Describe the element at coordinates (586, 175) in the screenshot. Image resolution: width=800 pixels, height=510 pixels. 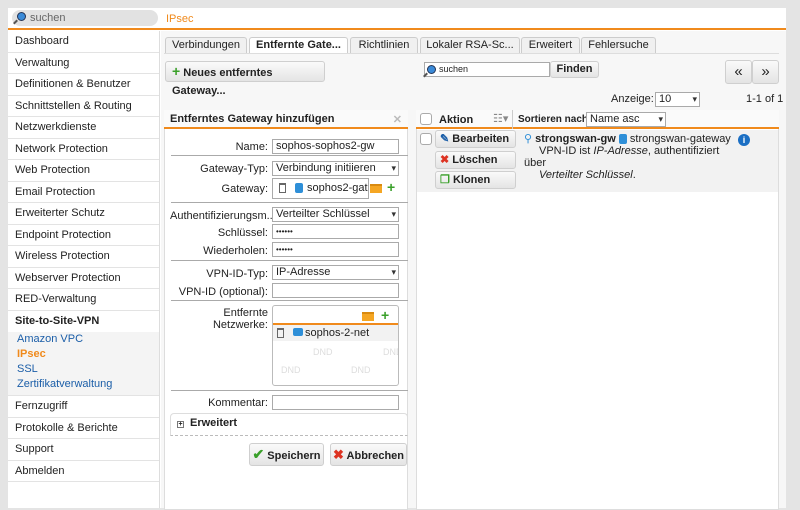
I see `desc-auth: Verteilter Schlüssel` at that location.